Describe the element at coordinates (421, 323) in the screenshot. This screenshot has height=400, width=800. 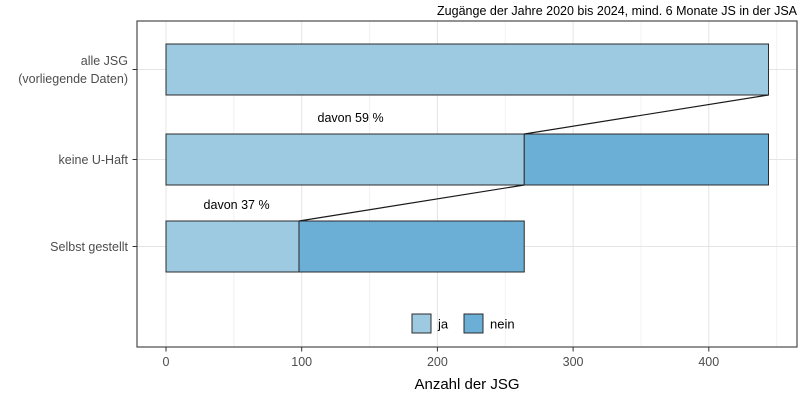
I see `legend-swatch-ja` at that location.